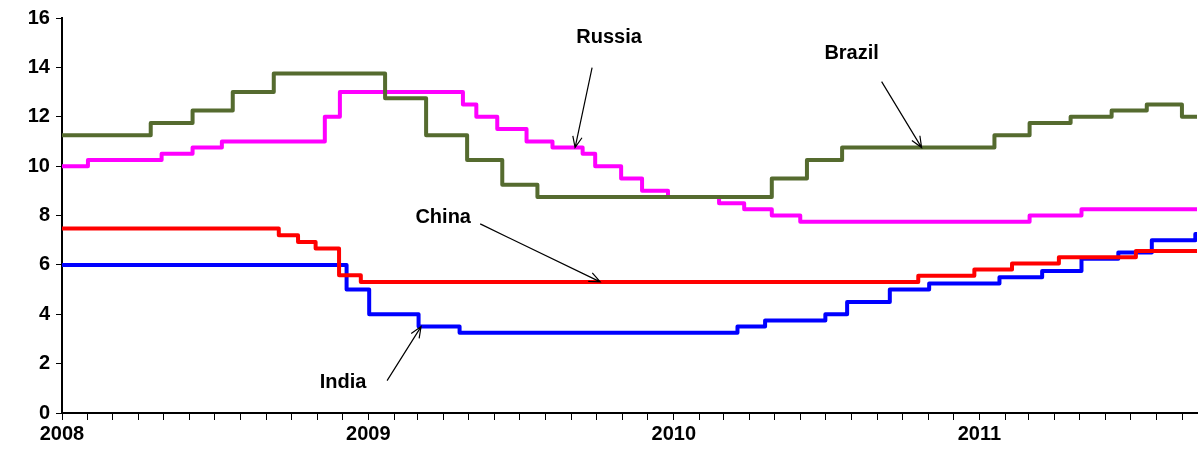 The height and width of the screenshot is (457, 1200). What do you see at coordinates (979, 432) in the screenshot?
I see `x-tick-label: 2011` at bounding box center [979, 432].